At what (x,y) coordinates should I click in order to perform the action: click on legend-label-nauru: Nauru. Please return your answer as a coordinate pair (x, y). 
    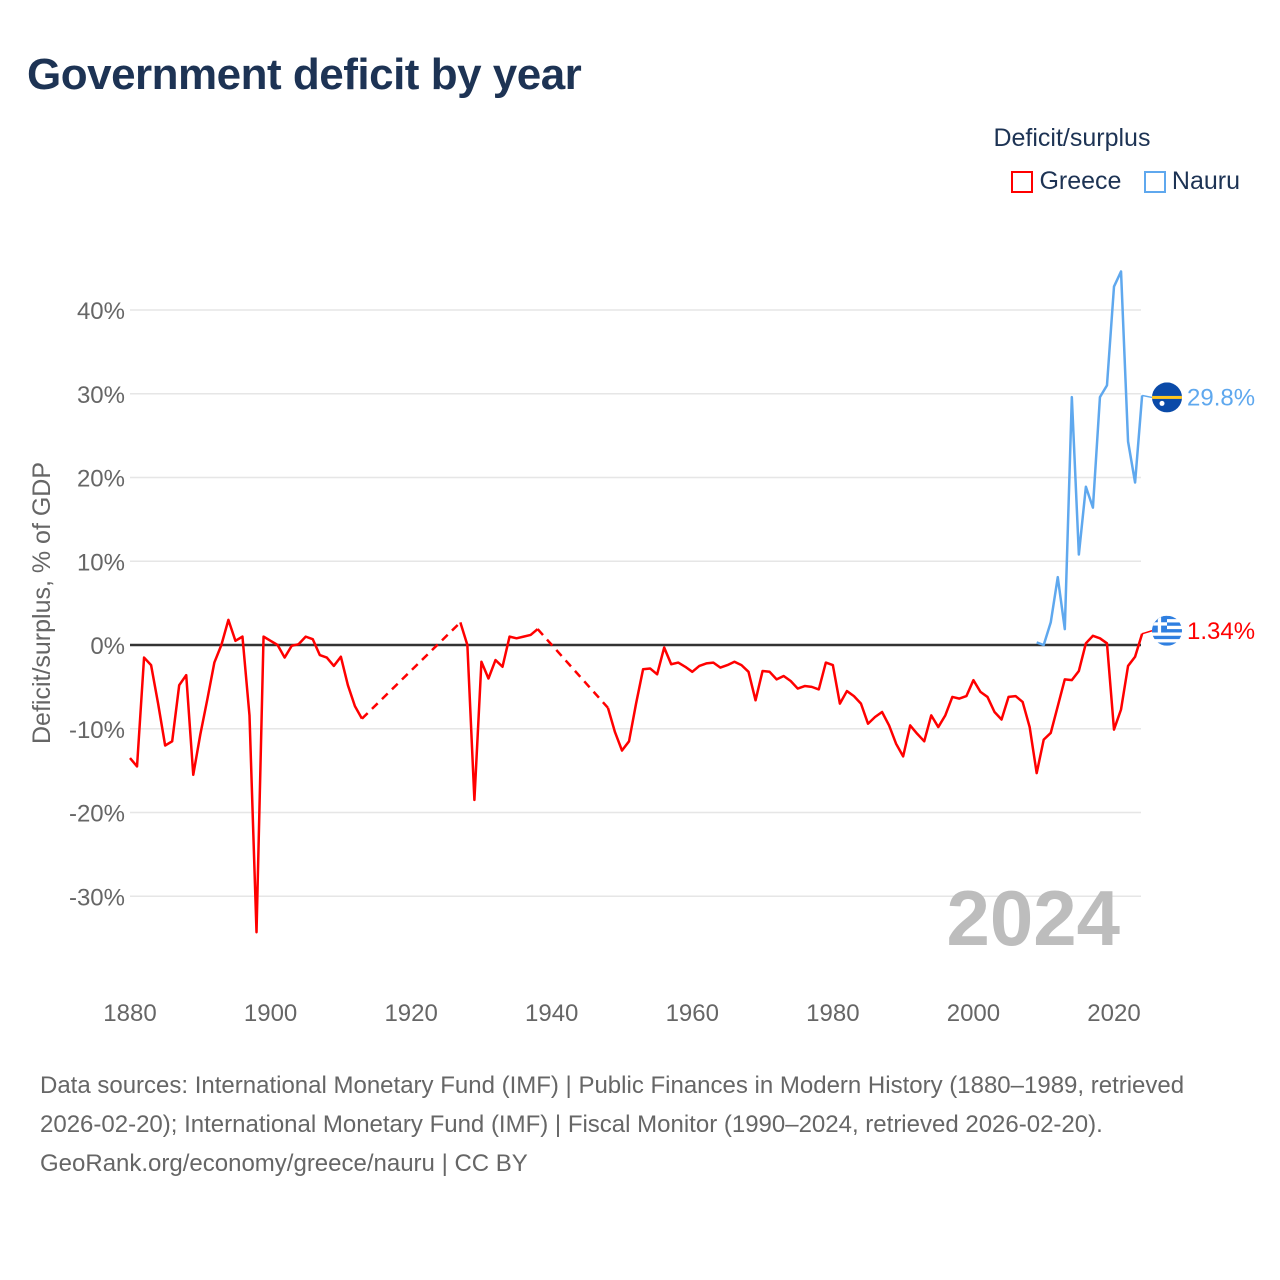
    Looking at the image, I should click on (1205, 181).